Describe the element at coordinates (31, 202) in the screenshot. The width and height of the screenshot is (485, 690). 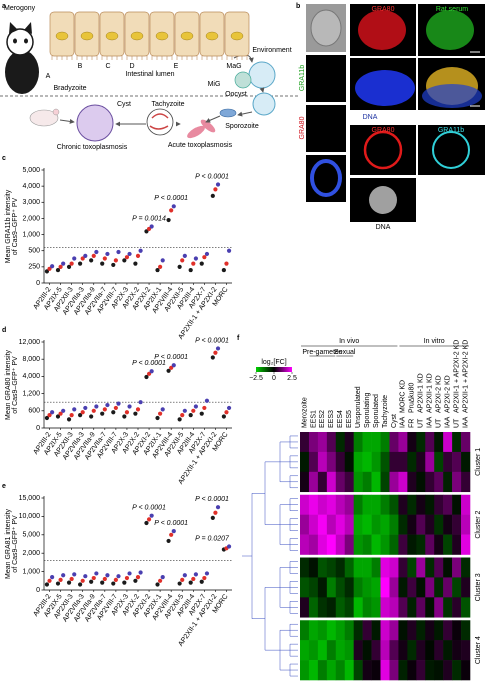
I see `y-tick-label: 3,000` at that location.